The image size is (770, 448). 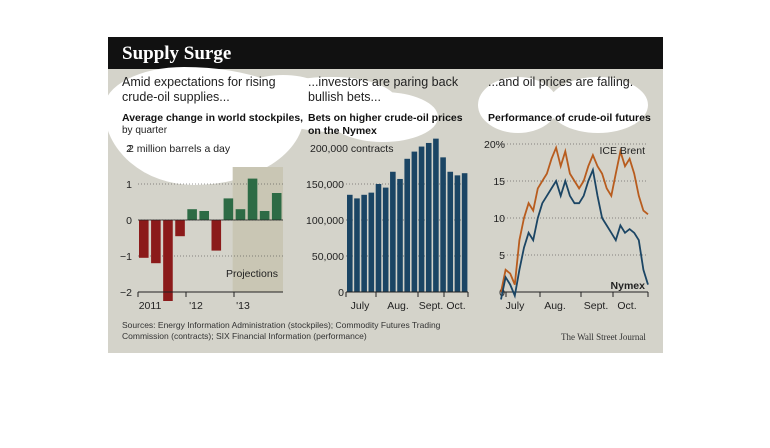 What do you see at coordinates (352, 149) in the screenshot?
I see `panel2-unit-label: 200,000 contracts` at bounding box center [352, 149].